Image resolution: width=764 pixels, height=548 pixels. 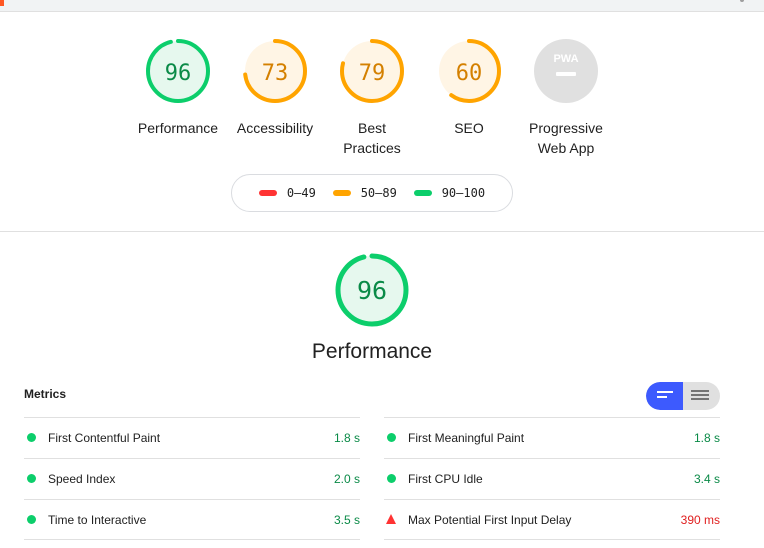 What do you see at coordinates (97, 520) in the screenshot?
I see `metric-label: Time to Interactive` at bounding box center [97, 520].